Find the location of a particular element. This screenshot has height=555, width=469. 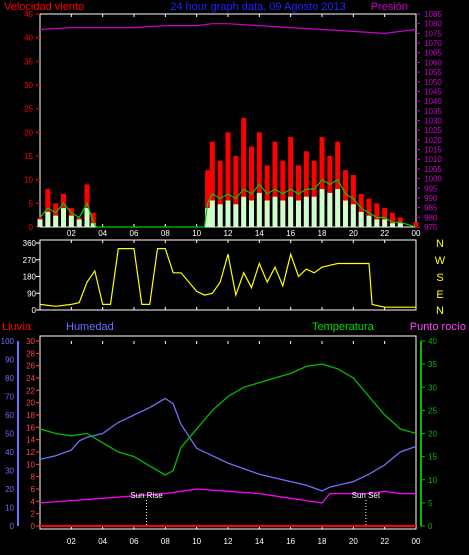

pressure-line is located at coordinates (228, 29).